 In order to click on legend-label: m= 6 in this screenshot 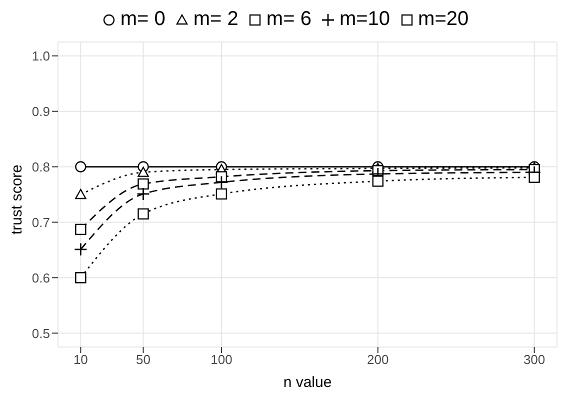, I will do `click(289, 19)`.